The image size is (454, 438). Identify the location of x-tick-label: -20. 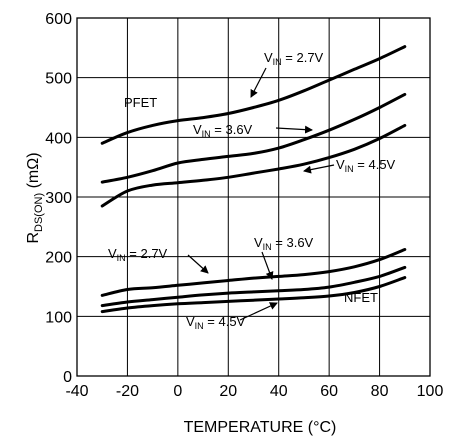
(127, 391).